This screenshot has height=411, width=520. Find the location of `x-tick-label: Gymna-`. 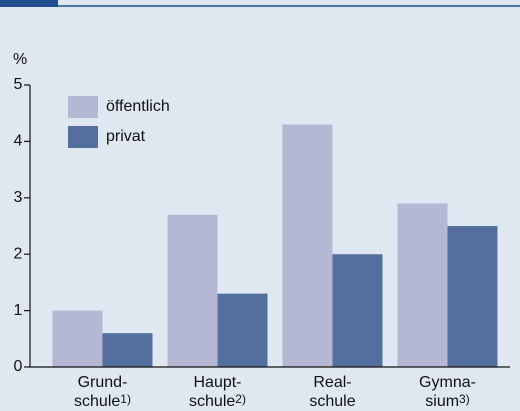

x-tick-label: Gymna- is located at coordinates (447, 382).